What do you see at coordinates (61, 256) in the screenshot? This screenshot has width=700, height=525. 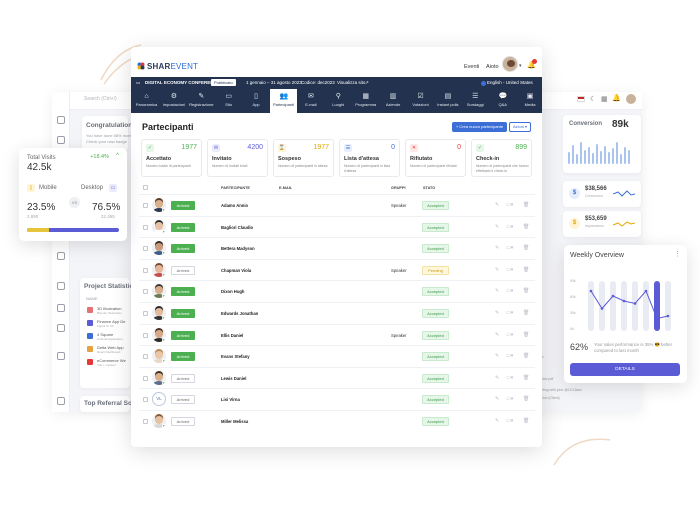 I see `sidebar-calendar-icon` at bounding box center [61, 256].